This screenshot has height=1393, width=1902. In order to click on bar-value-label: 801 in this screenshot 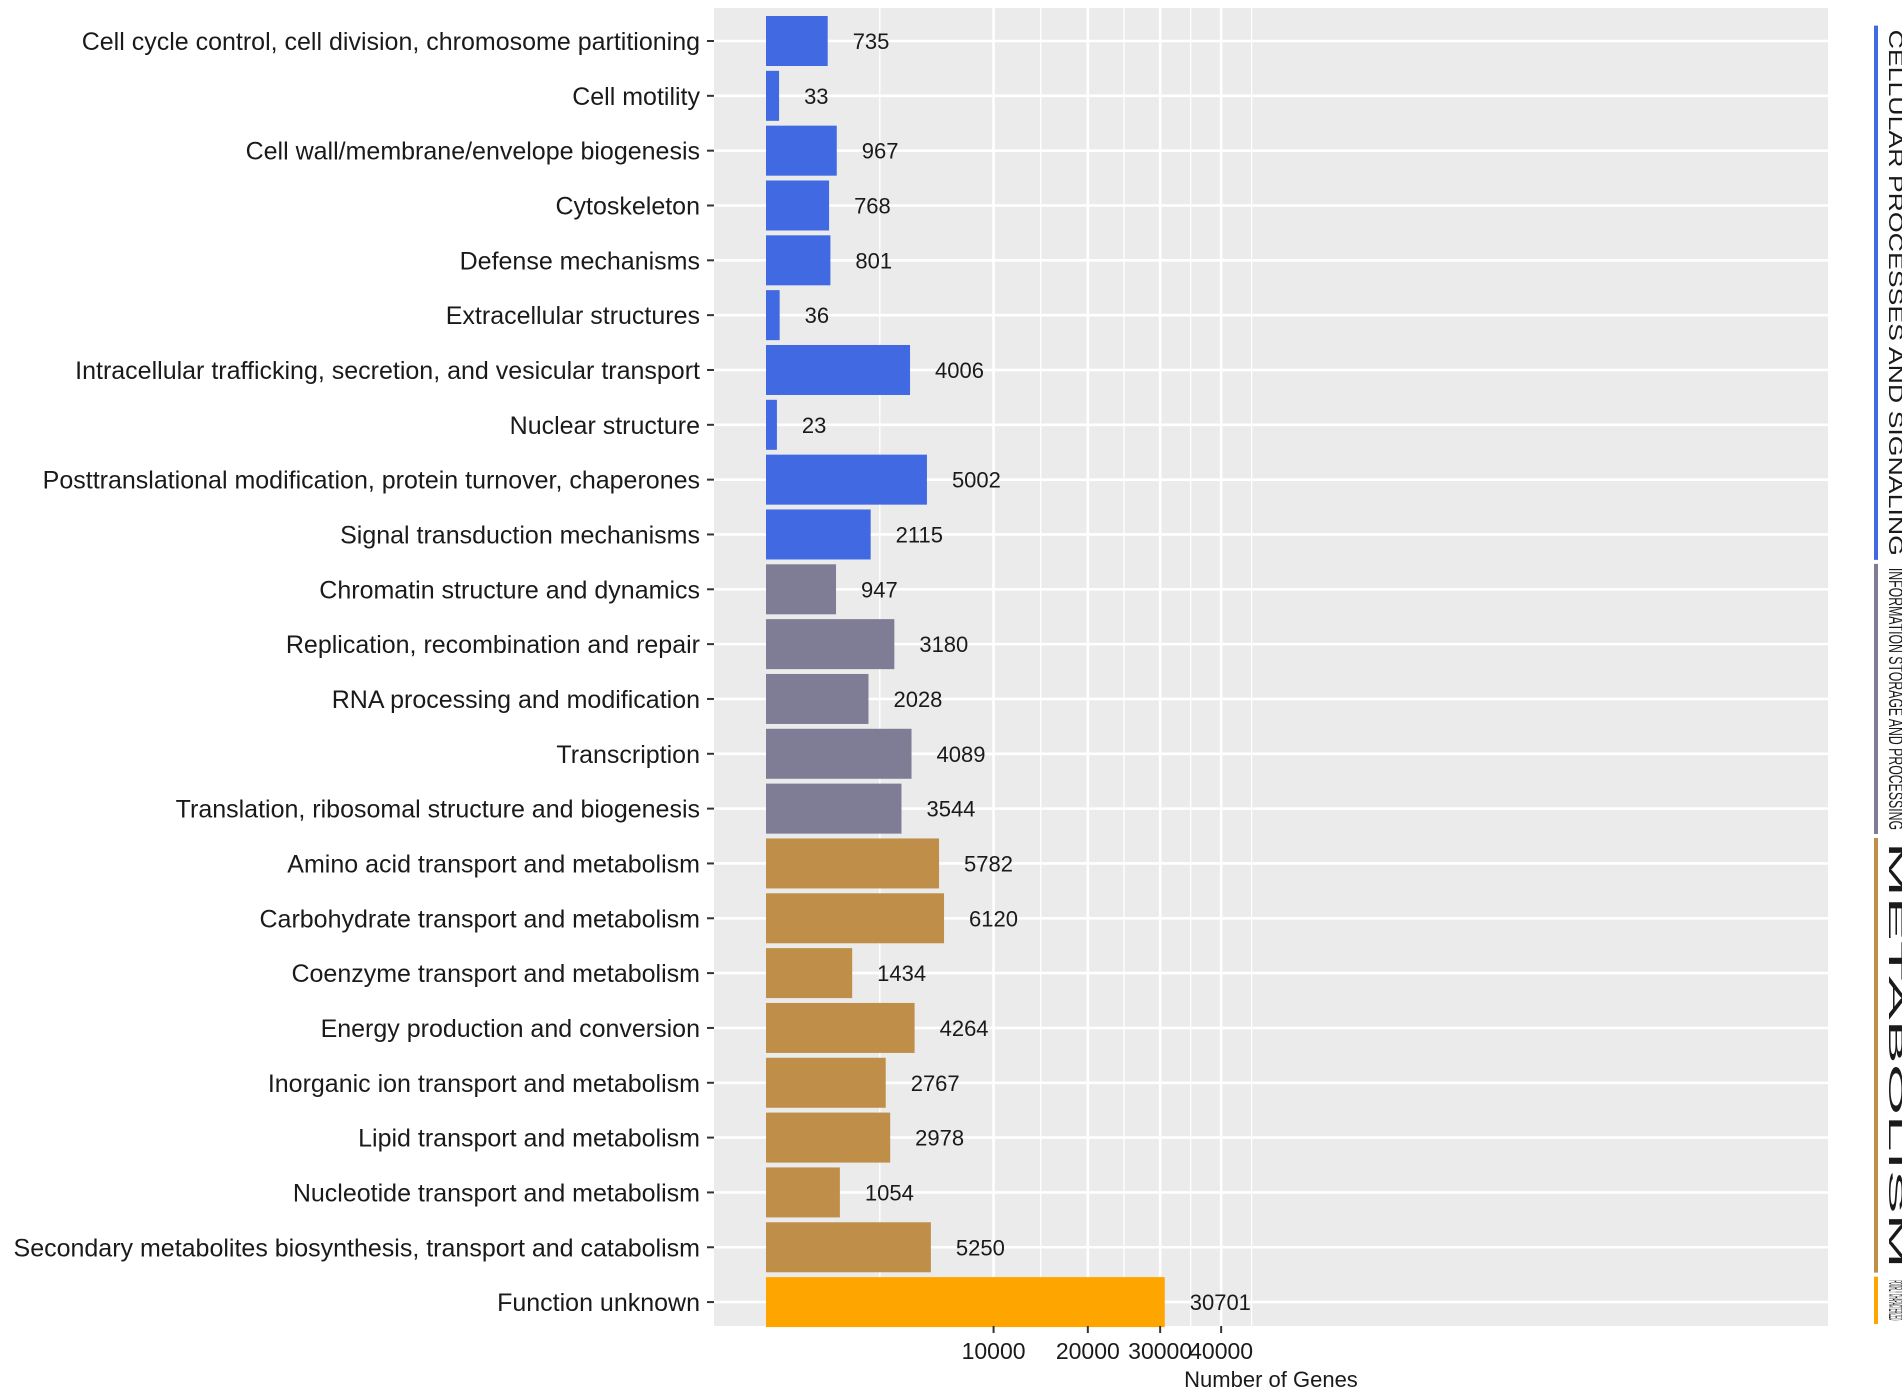, I will do `click(873, 260)`.